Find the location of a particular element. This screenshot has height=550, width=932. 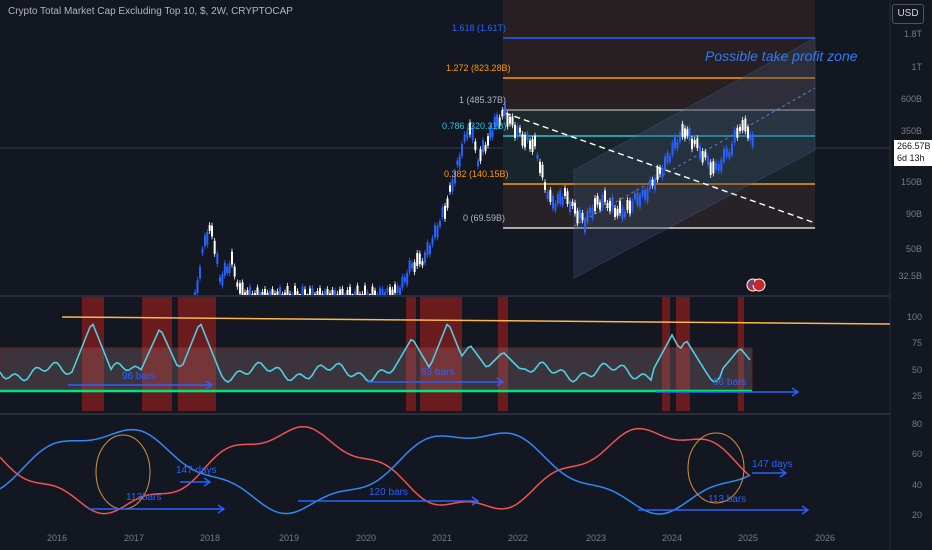

price-axis-label: 1T is located at coordinates (916, 67).